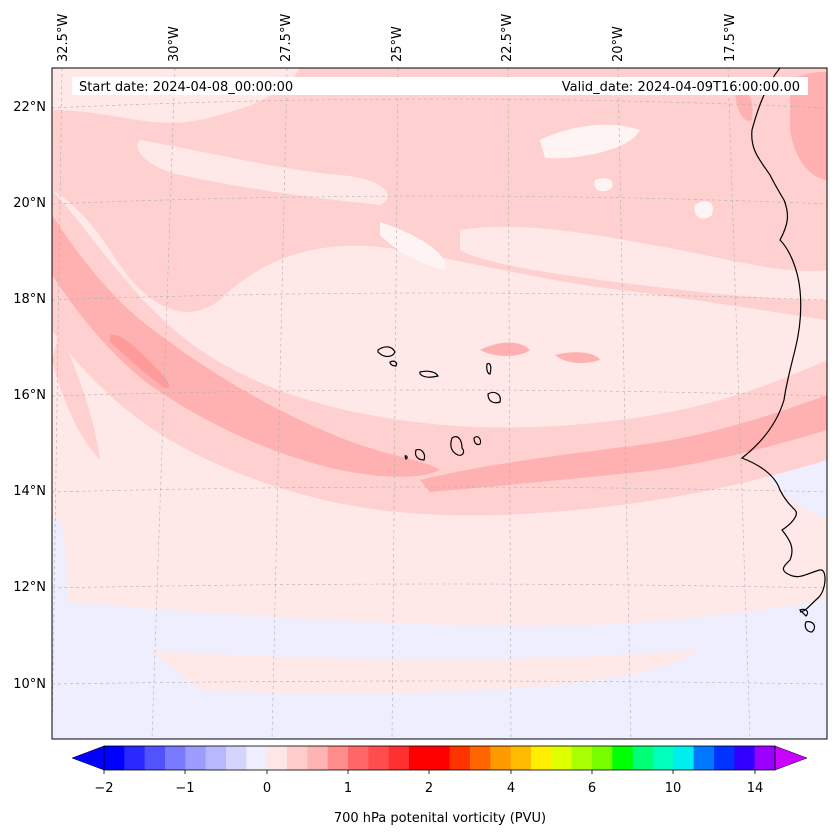 The height and width of the screenshot is (836, 837). I want to click on lat-tick-label: 16°N, so click(29, 395).